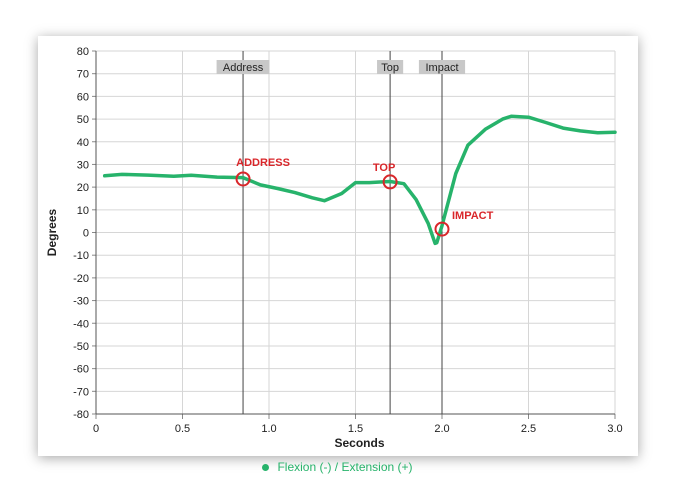  Describe the element at coordinates (81, 302) in the screenshot. I see `y-tick-label: -30` at that location.